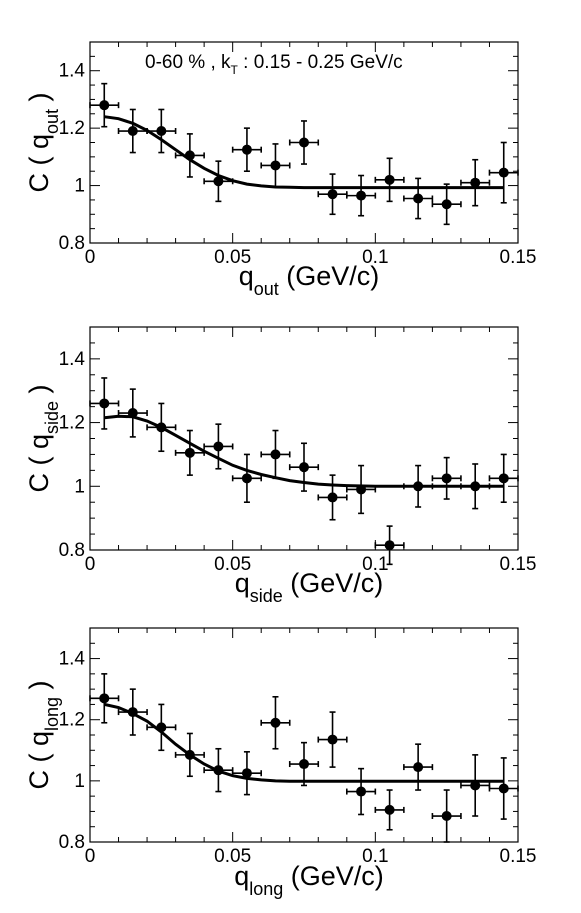 The height and width of the screenshot is (913, 581). Describe the element at coordinates (43, 734) in the screenshot. I see `y-axis-label: C ( qlong )` at that location.